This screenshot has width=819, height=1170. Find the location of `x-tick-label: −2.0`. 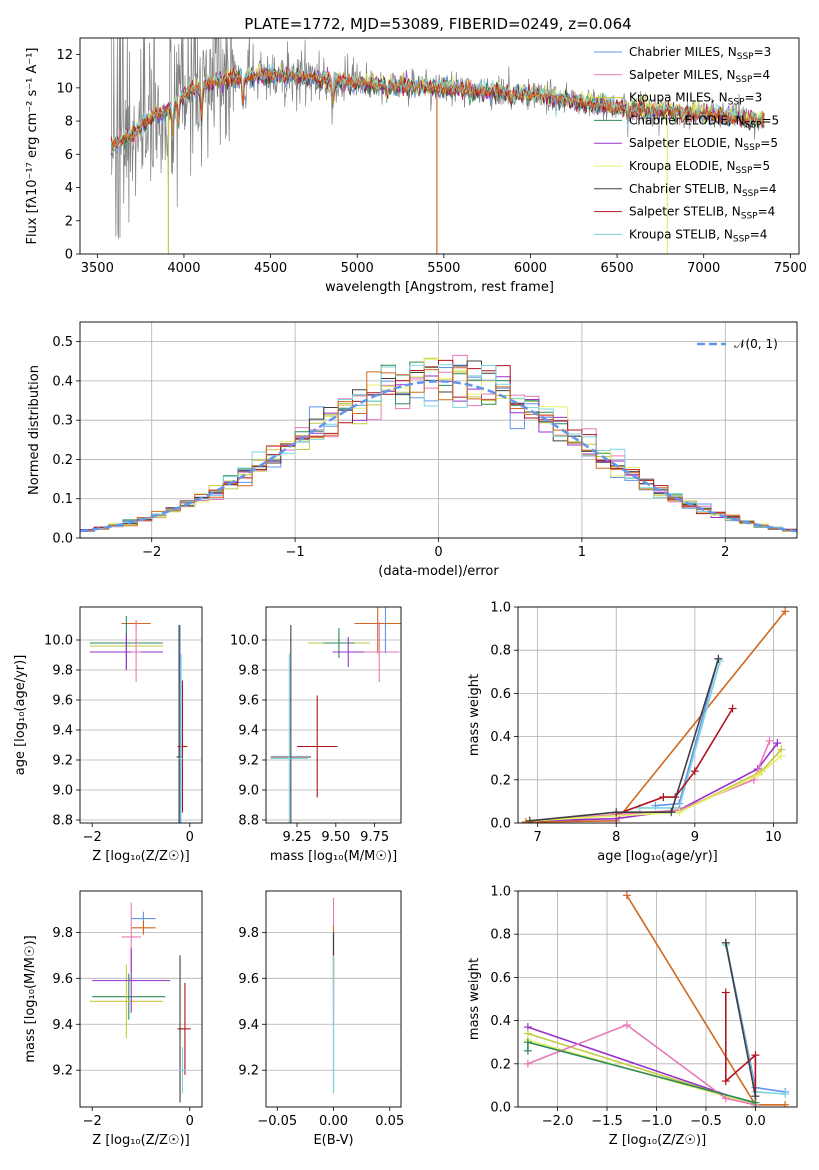

x-tick-label: −2.0 is located at coordinates (558, 1121).